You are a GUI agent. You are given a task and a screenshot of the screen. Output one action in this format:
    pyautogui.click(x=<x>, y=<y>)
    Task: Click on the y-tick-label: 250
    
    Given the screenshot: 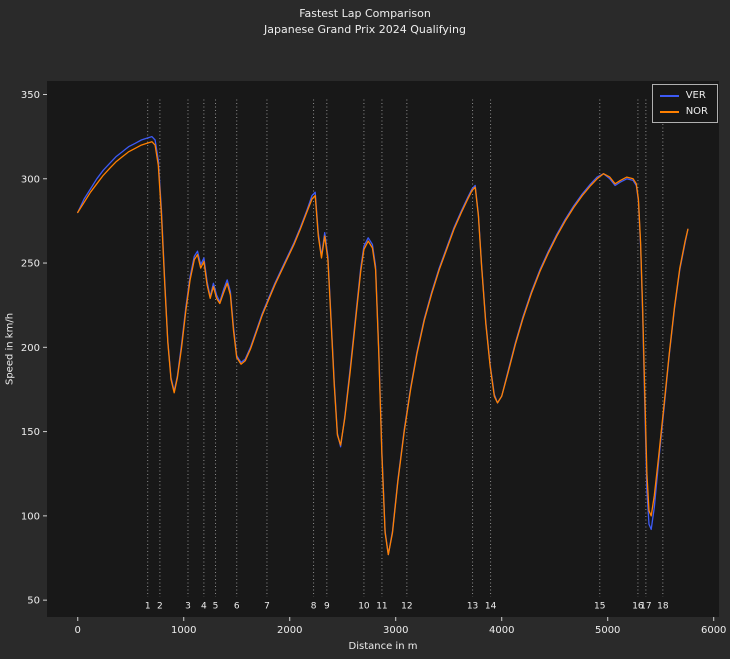 What is the action you would take?
    pyautogui.click(x=30, y=264)
    